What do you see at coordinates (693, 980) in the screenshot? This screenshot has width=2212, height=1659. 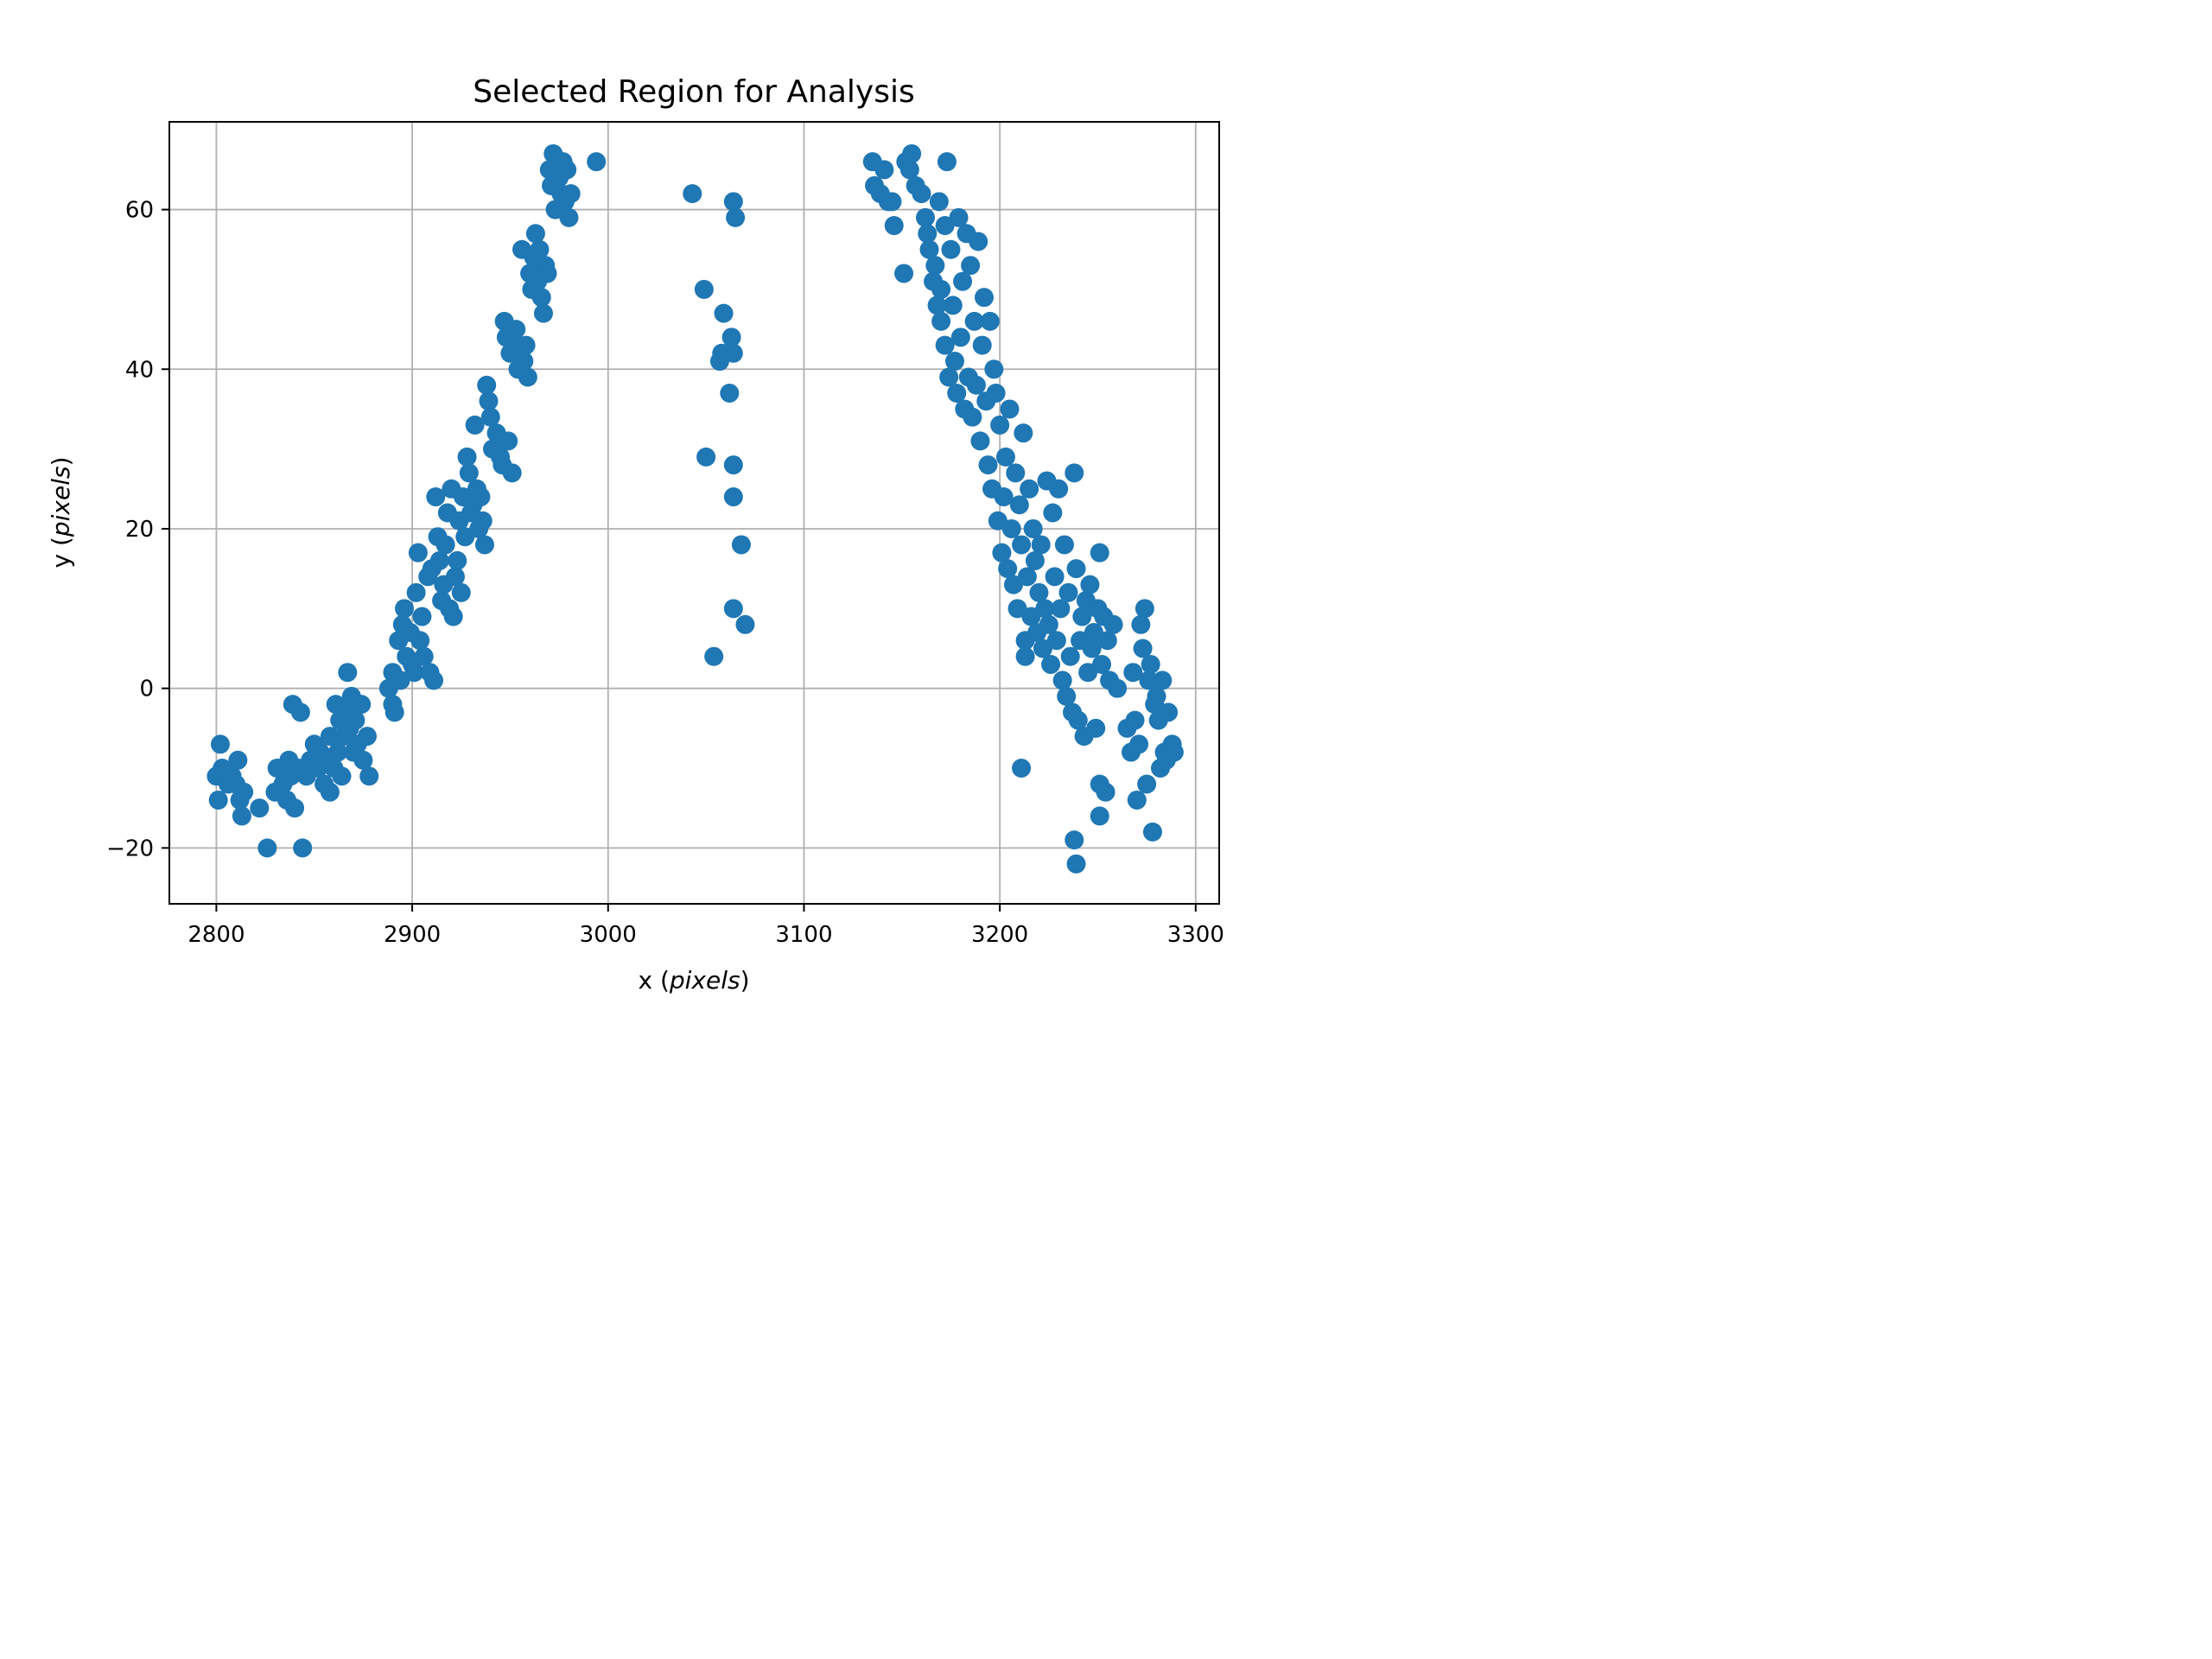 I see `x-axis-label: x (pixels)` at bounding box center [693, 980].